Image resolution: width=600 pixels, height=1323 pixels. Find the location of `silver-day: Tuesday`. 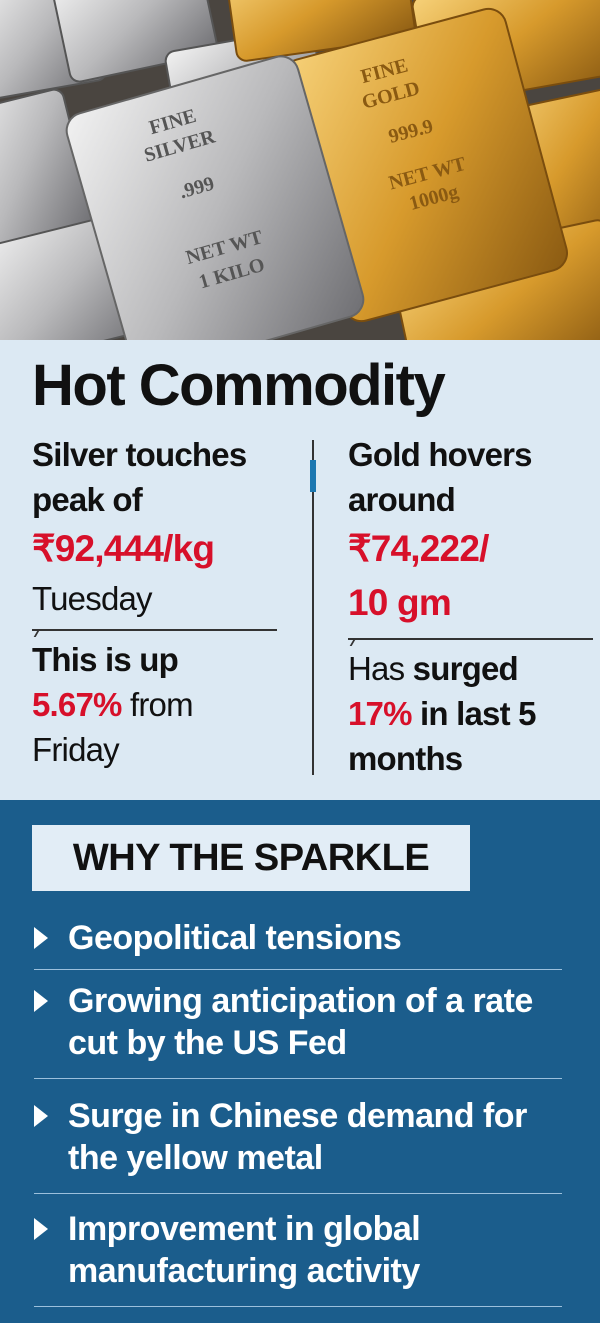

silver-day: Tuesday is located at coordinates (92, 598).